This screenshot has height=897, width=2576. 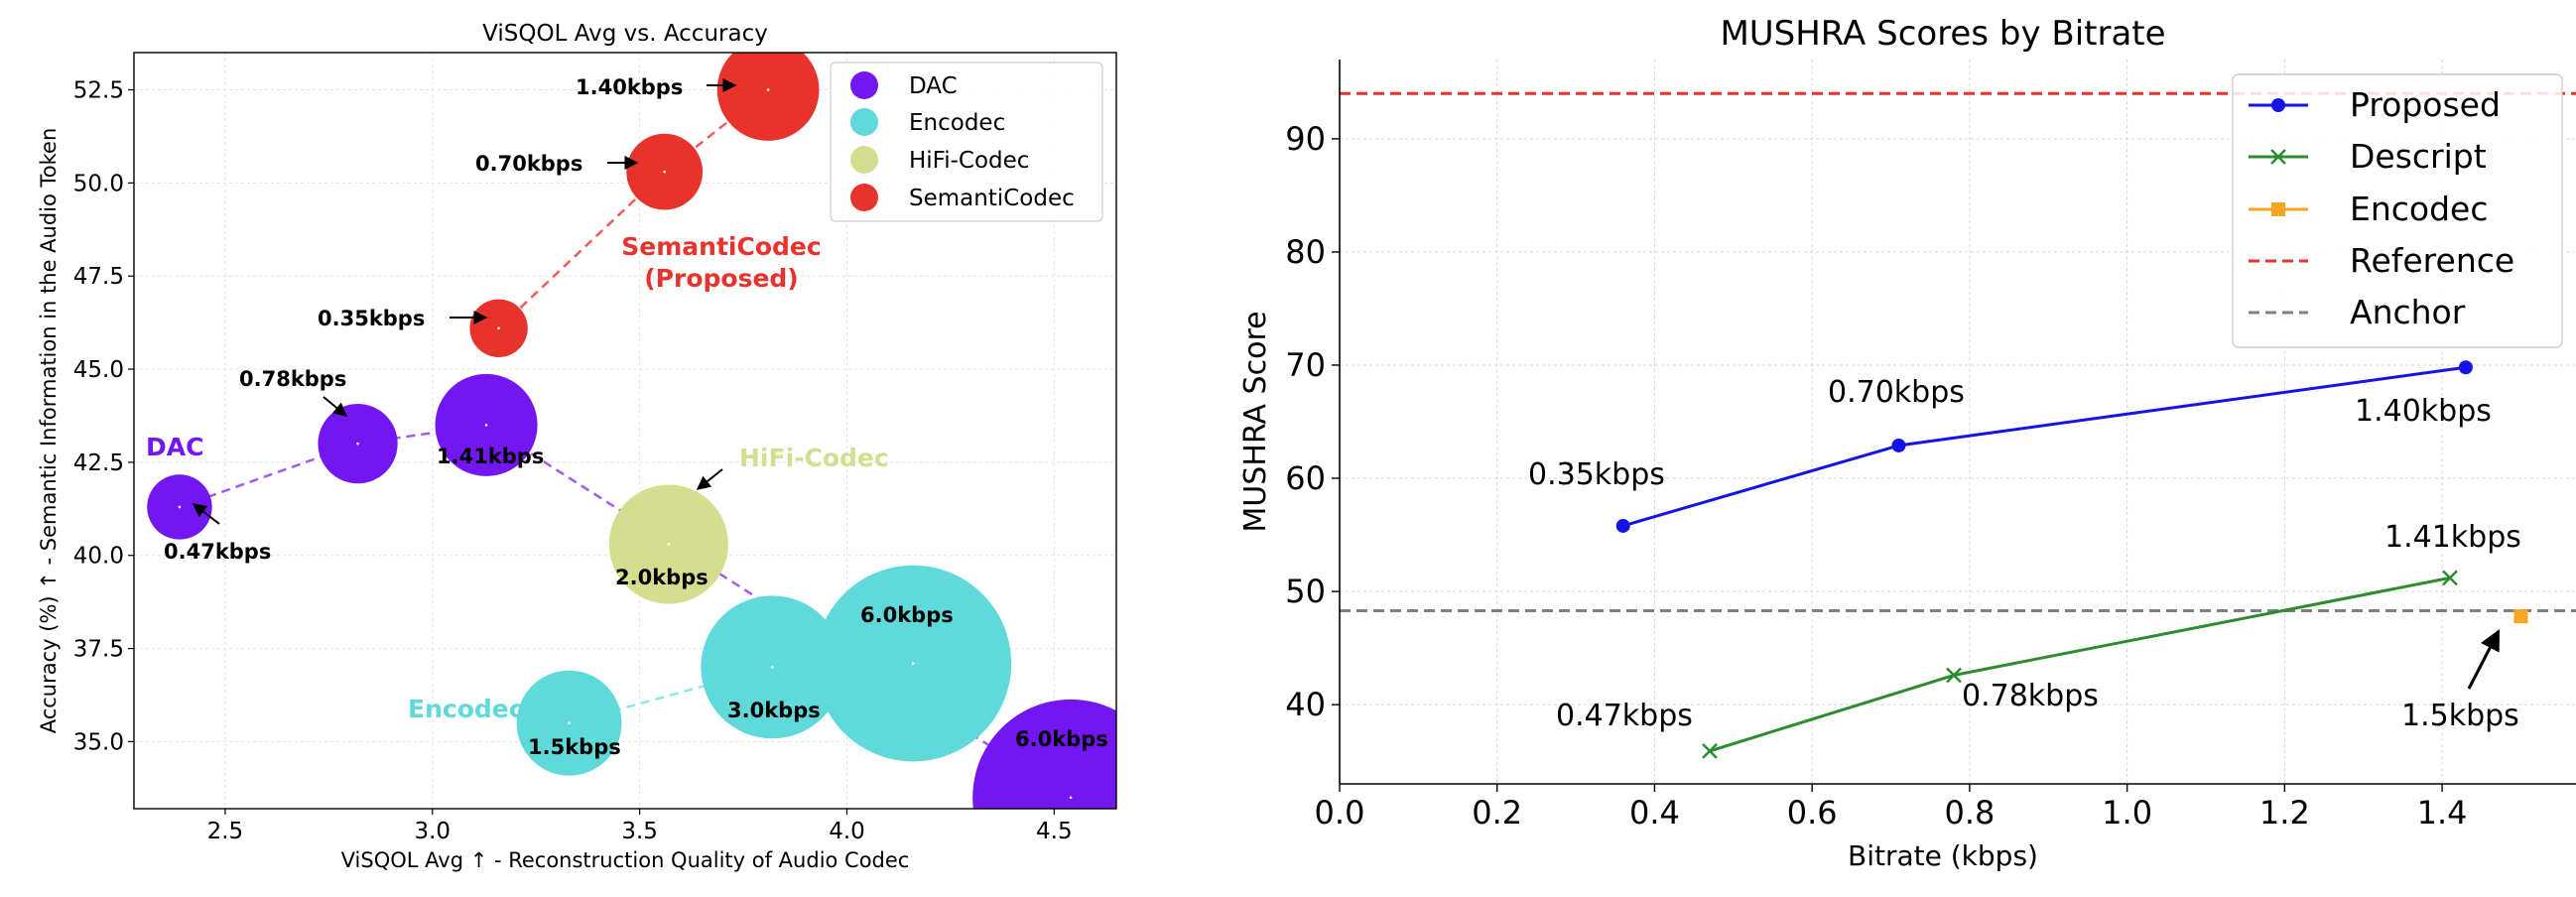 What do you see at coordinates (2127, 813) in the screenshot?
I see `right-x-tick-label: 1.0` at bounding box center [2127, 813].